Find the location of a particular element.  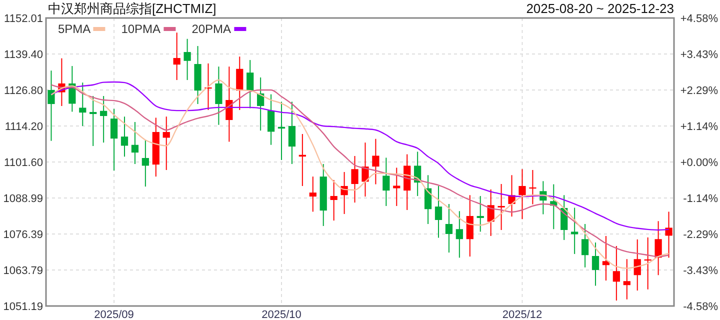

y-tick-label: 1126.80 is located at coordinates (23, 91).